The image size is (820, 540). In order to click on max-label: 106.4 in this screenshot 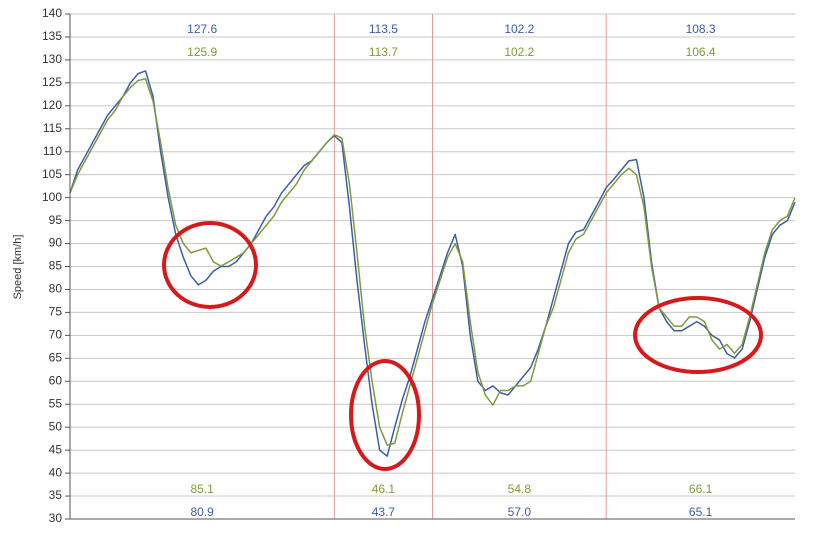, I will do `click(701, 52)`.